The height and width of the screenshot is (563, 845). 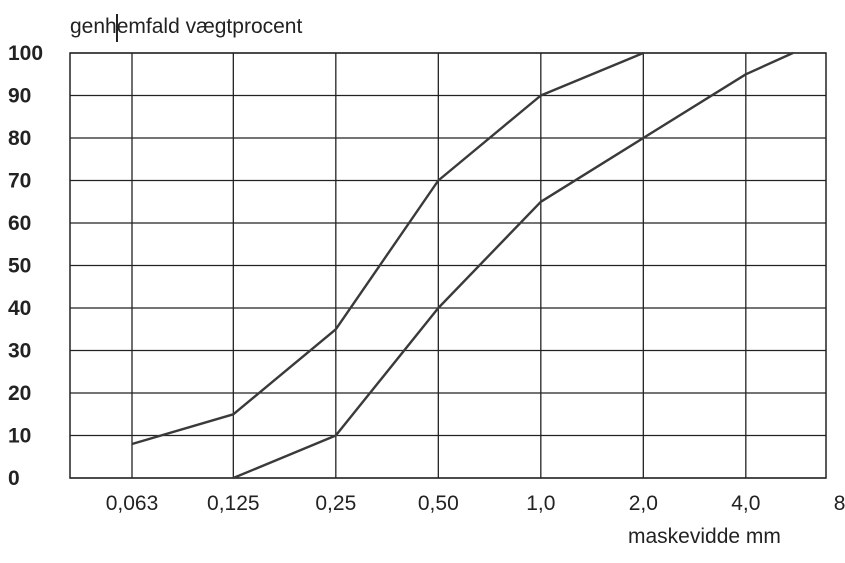 I want to click on y-tick-label: 50, so click(x=19, y=266).